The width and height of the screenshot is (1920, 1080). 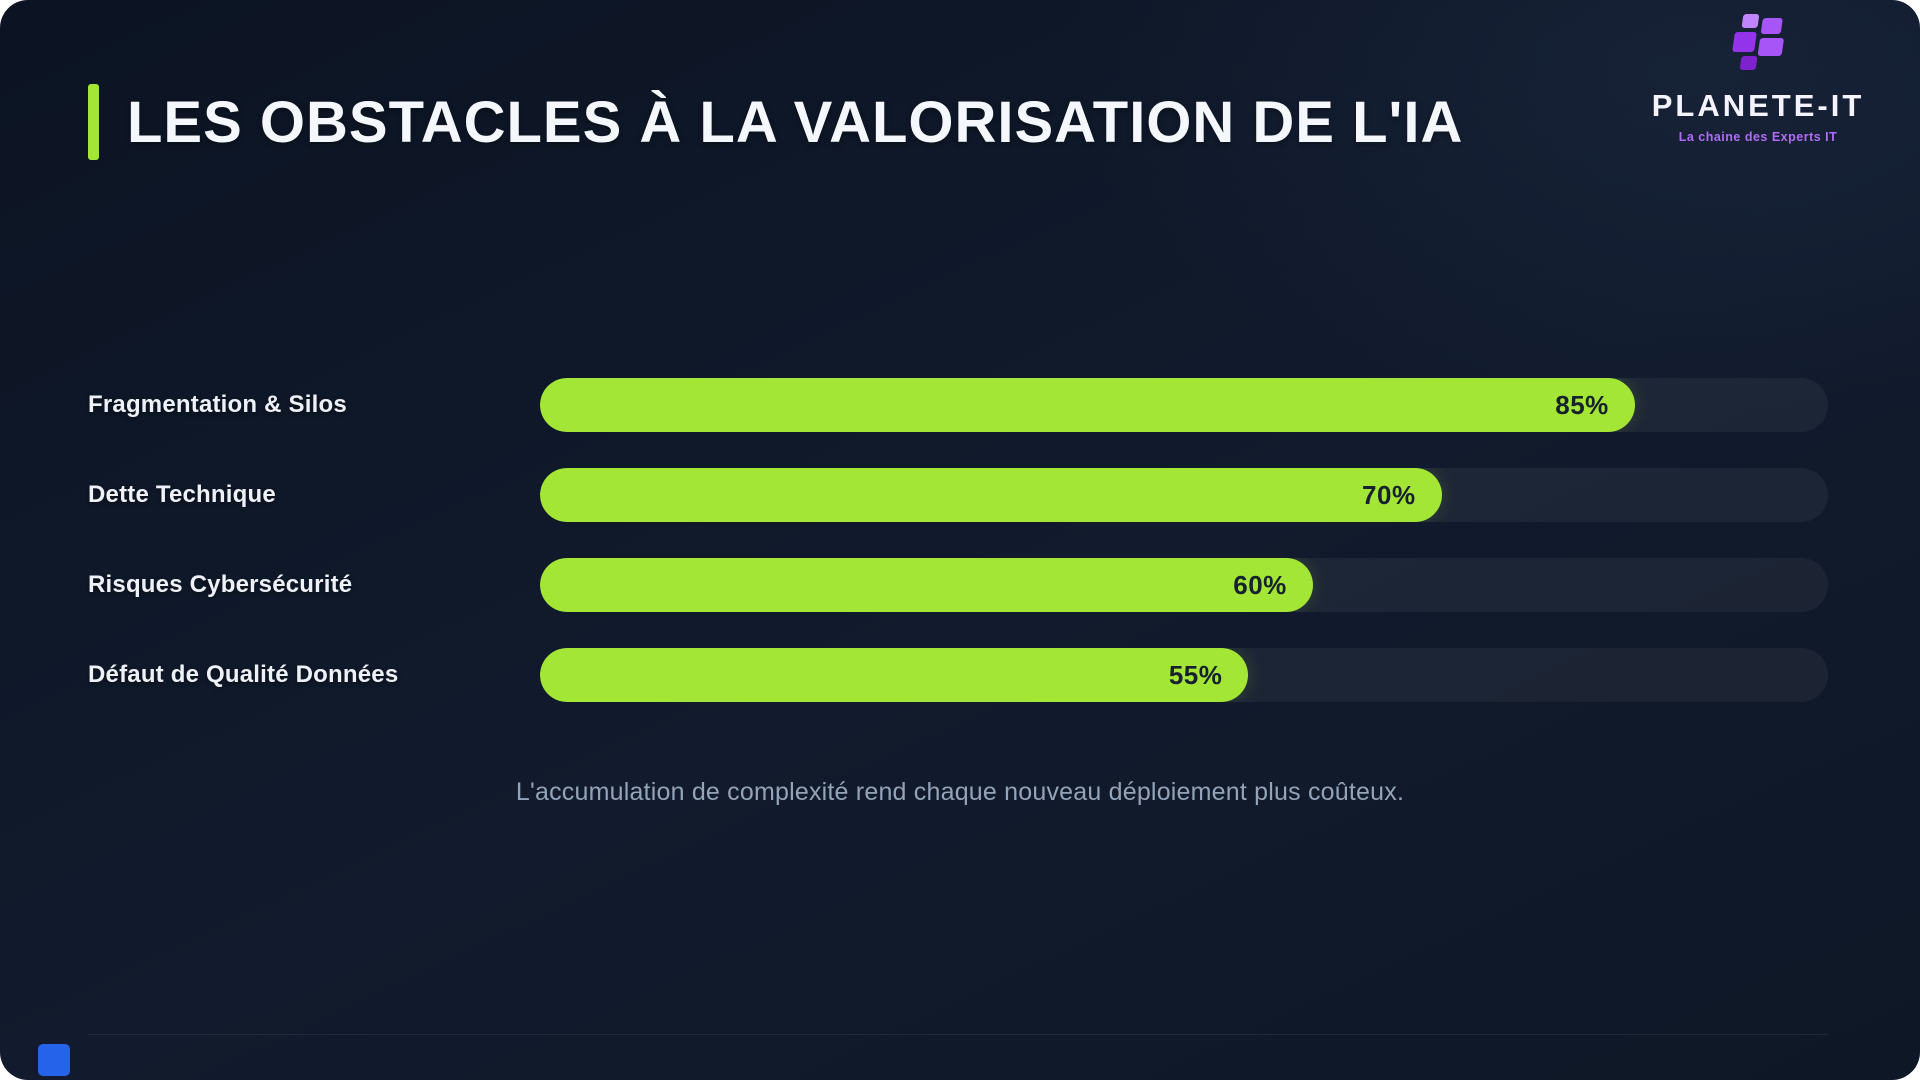 I want to click on bar-value-label: 55%, so click(x=1195, y=674).